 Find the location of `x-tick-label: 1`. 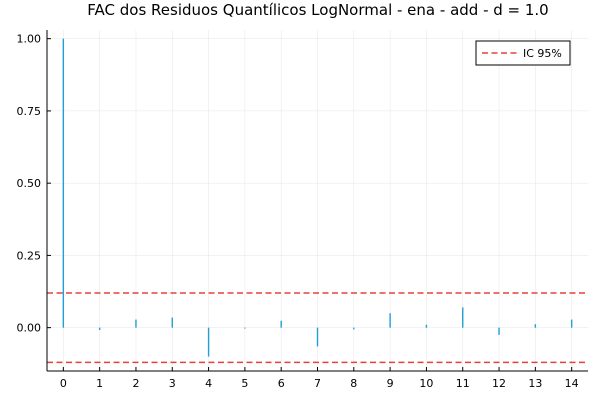

x-tick-label: 1 is located at coordinates (99, 383).